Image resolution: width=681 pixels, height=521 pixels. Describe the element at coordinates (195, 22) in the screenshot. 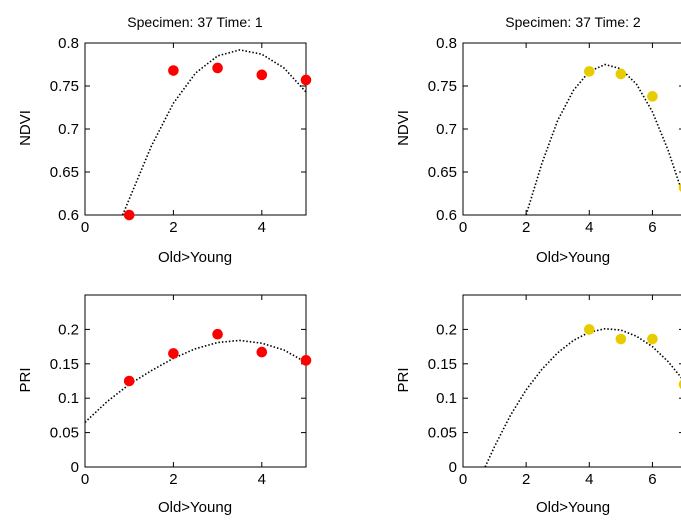

I see `chart-title: Specimen: 37 Time: 1` at that location.